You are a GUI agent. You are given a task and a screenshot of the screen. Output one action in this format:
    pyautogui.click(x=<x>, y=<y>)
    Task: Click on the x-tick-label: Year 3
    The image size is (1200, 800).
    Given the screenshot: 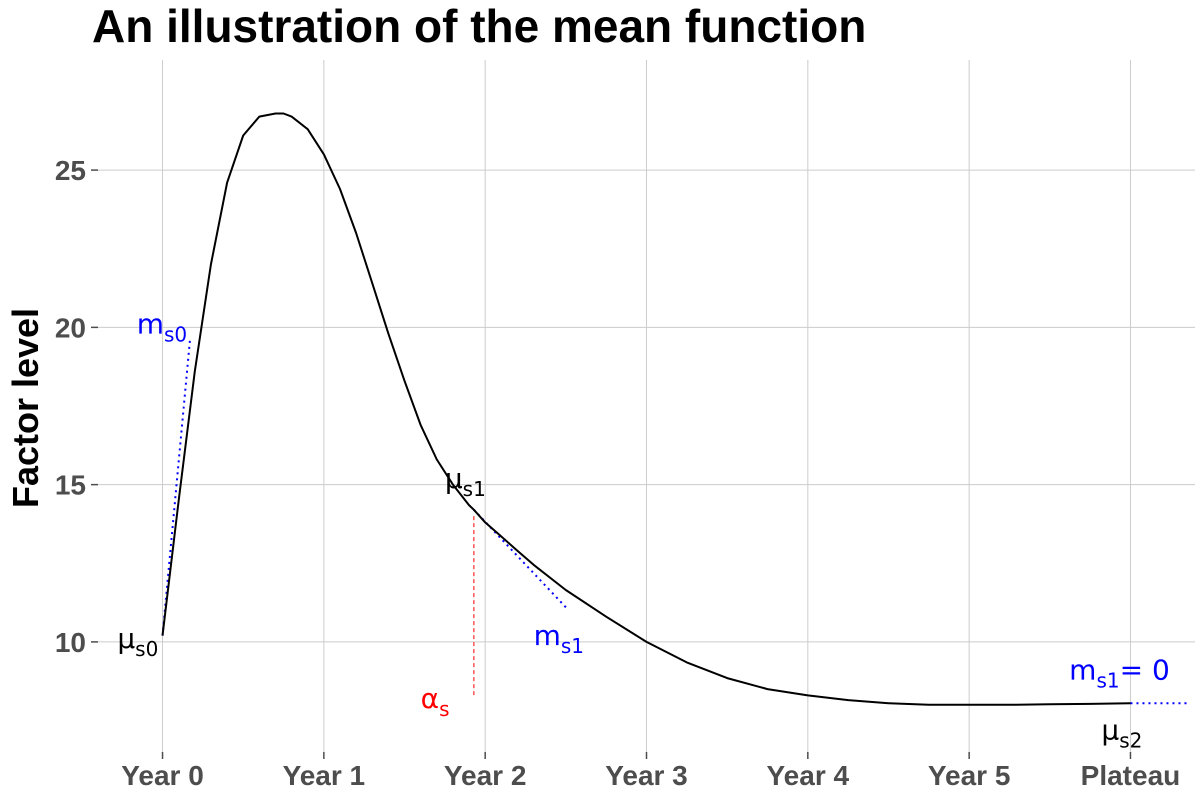 What is the action you would take?
    pyautogui.click(x=646, y=775)
    